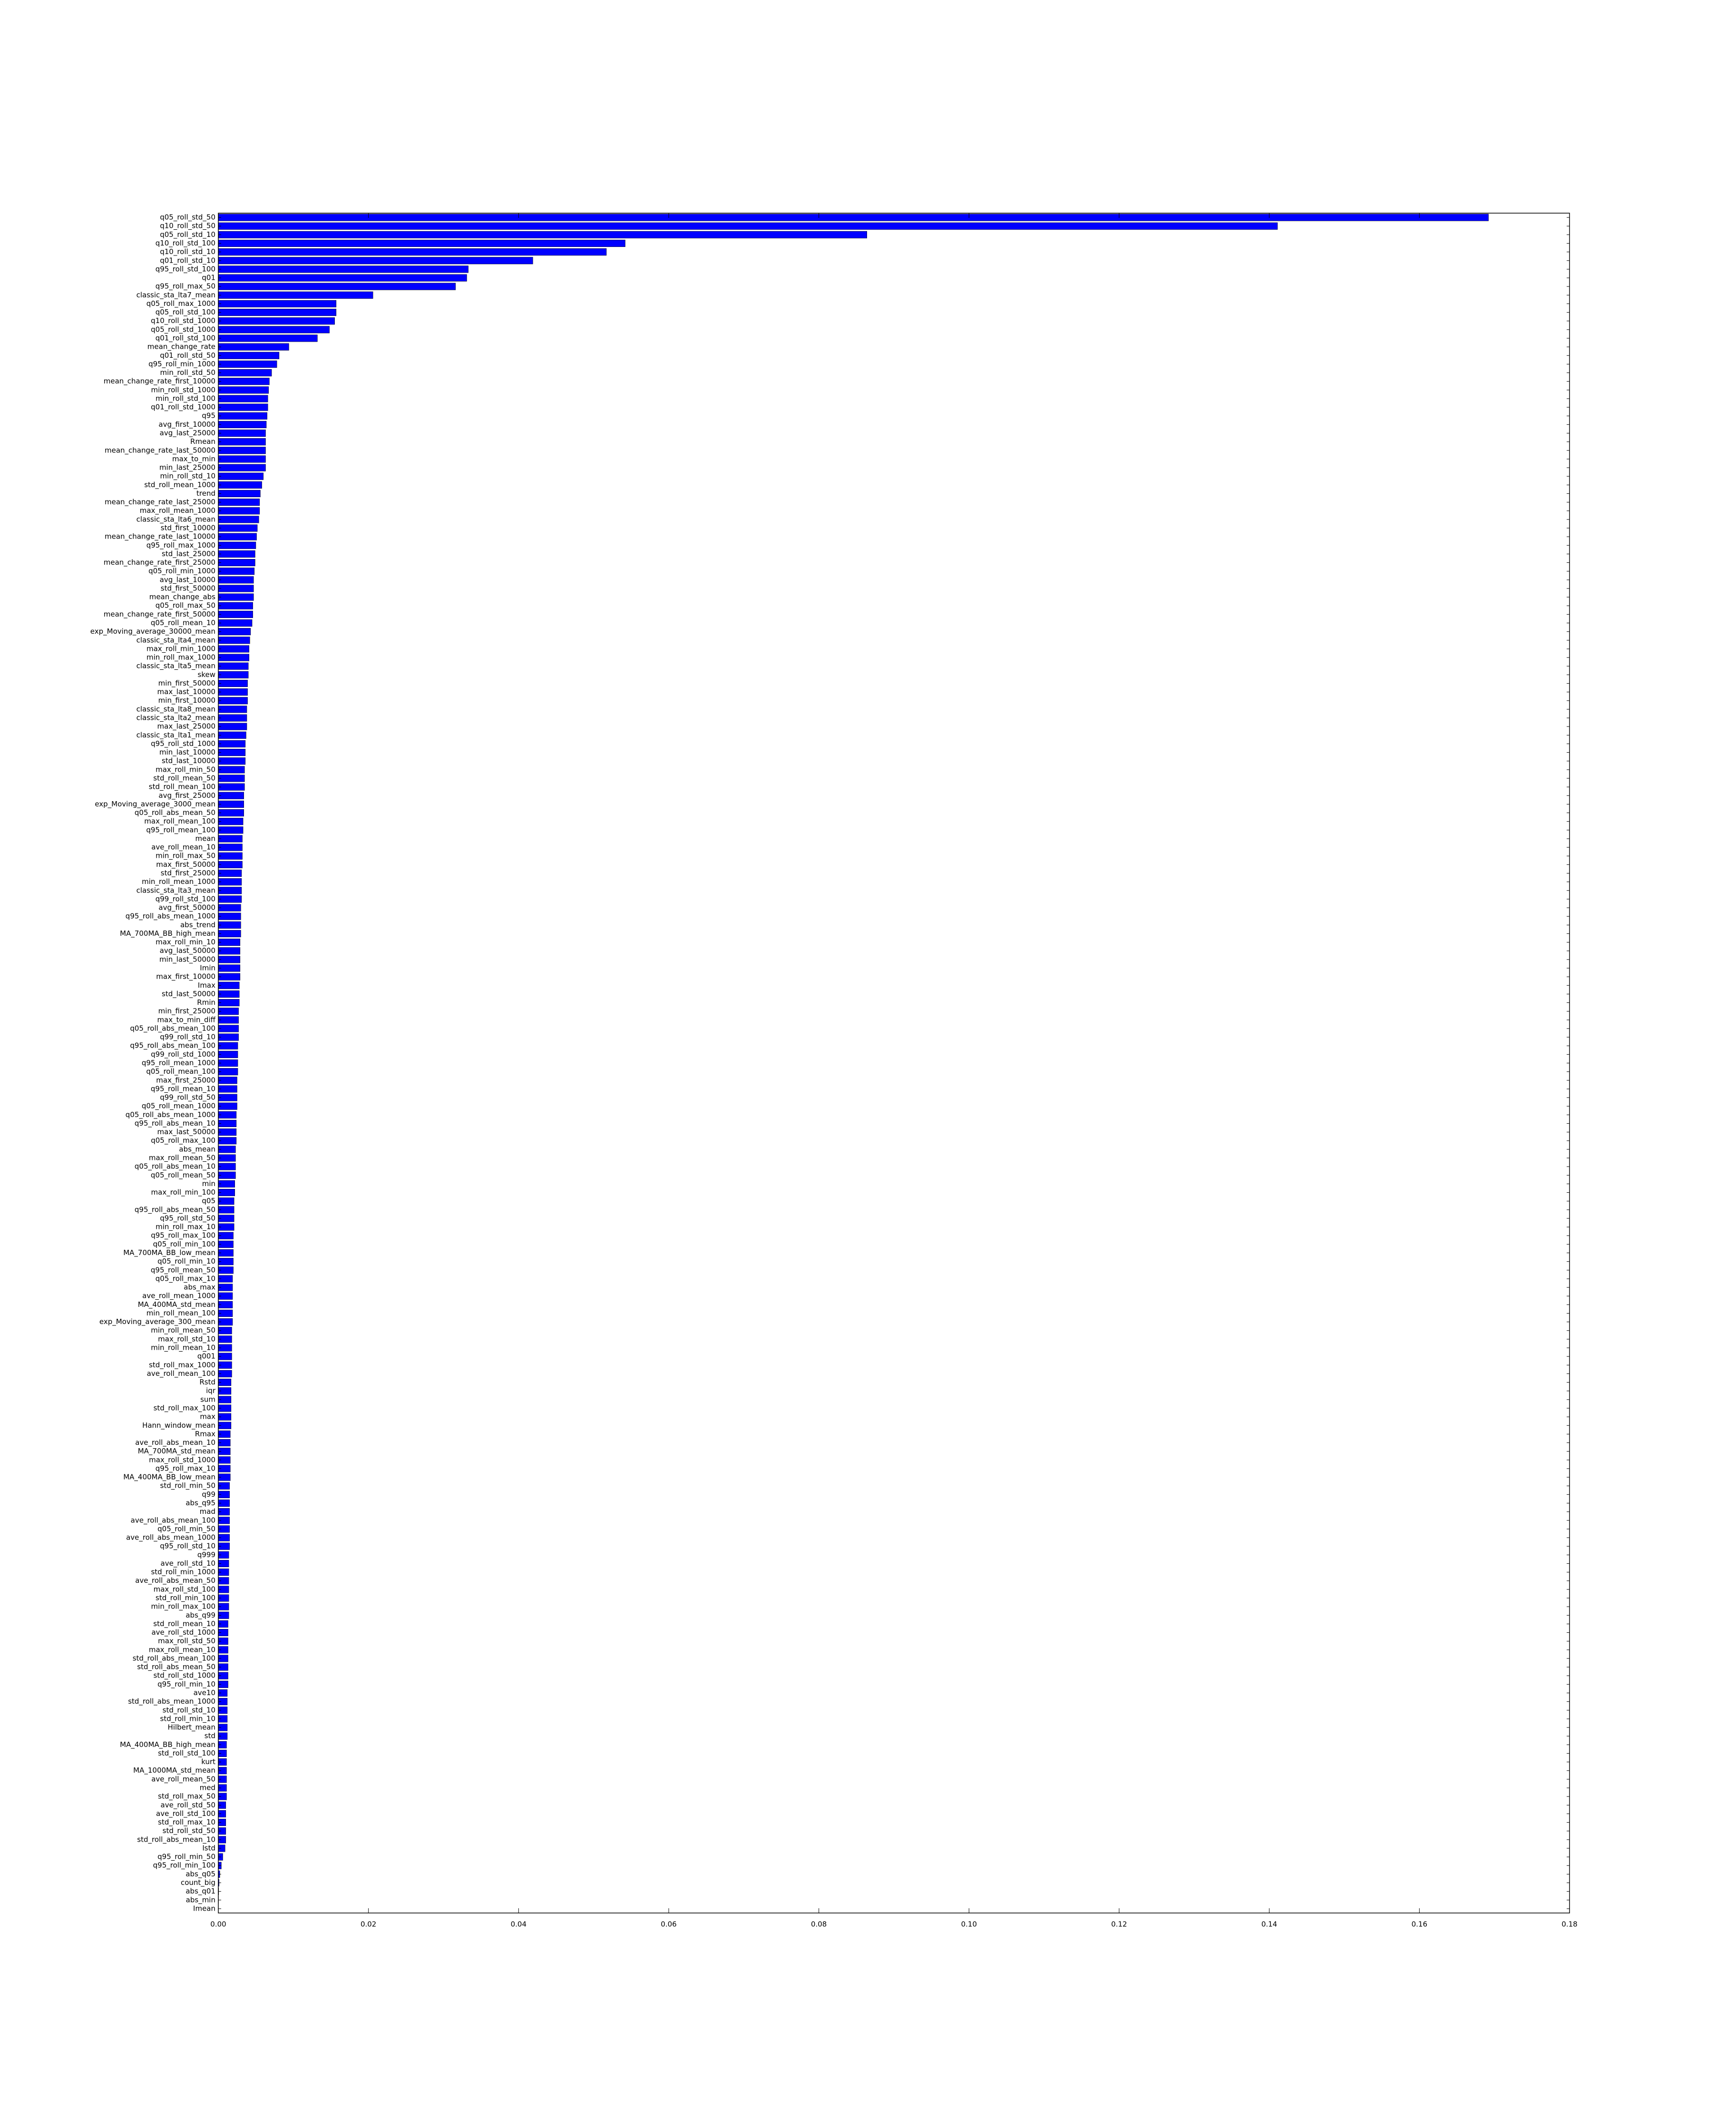  Describe the element at coordinates (160, 381) in the screenshot. I see `y-tick-label: mean_change_rate_first_10000` at that location.